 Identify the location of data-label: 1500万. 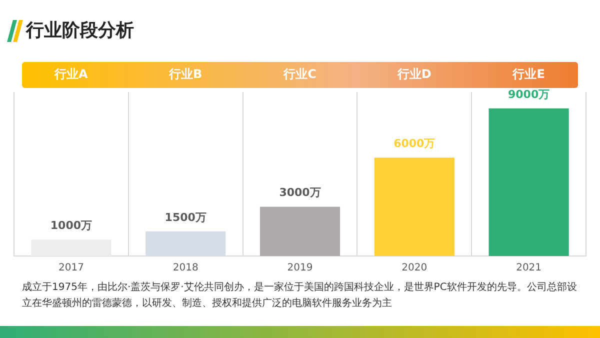
(185, 217).